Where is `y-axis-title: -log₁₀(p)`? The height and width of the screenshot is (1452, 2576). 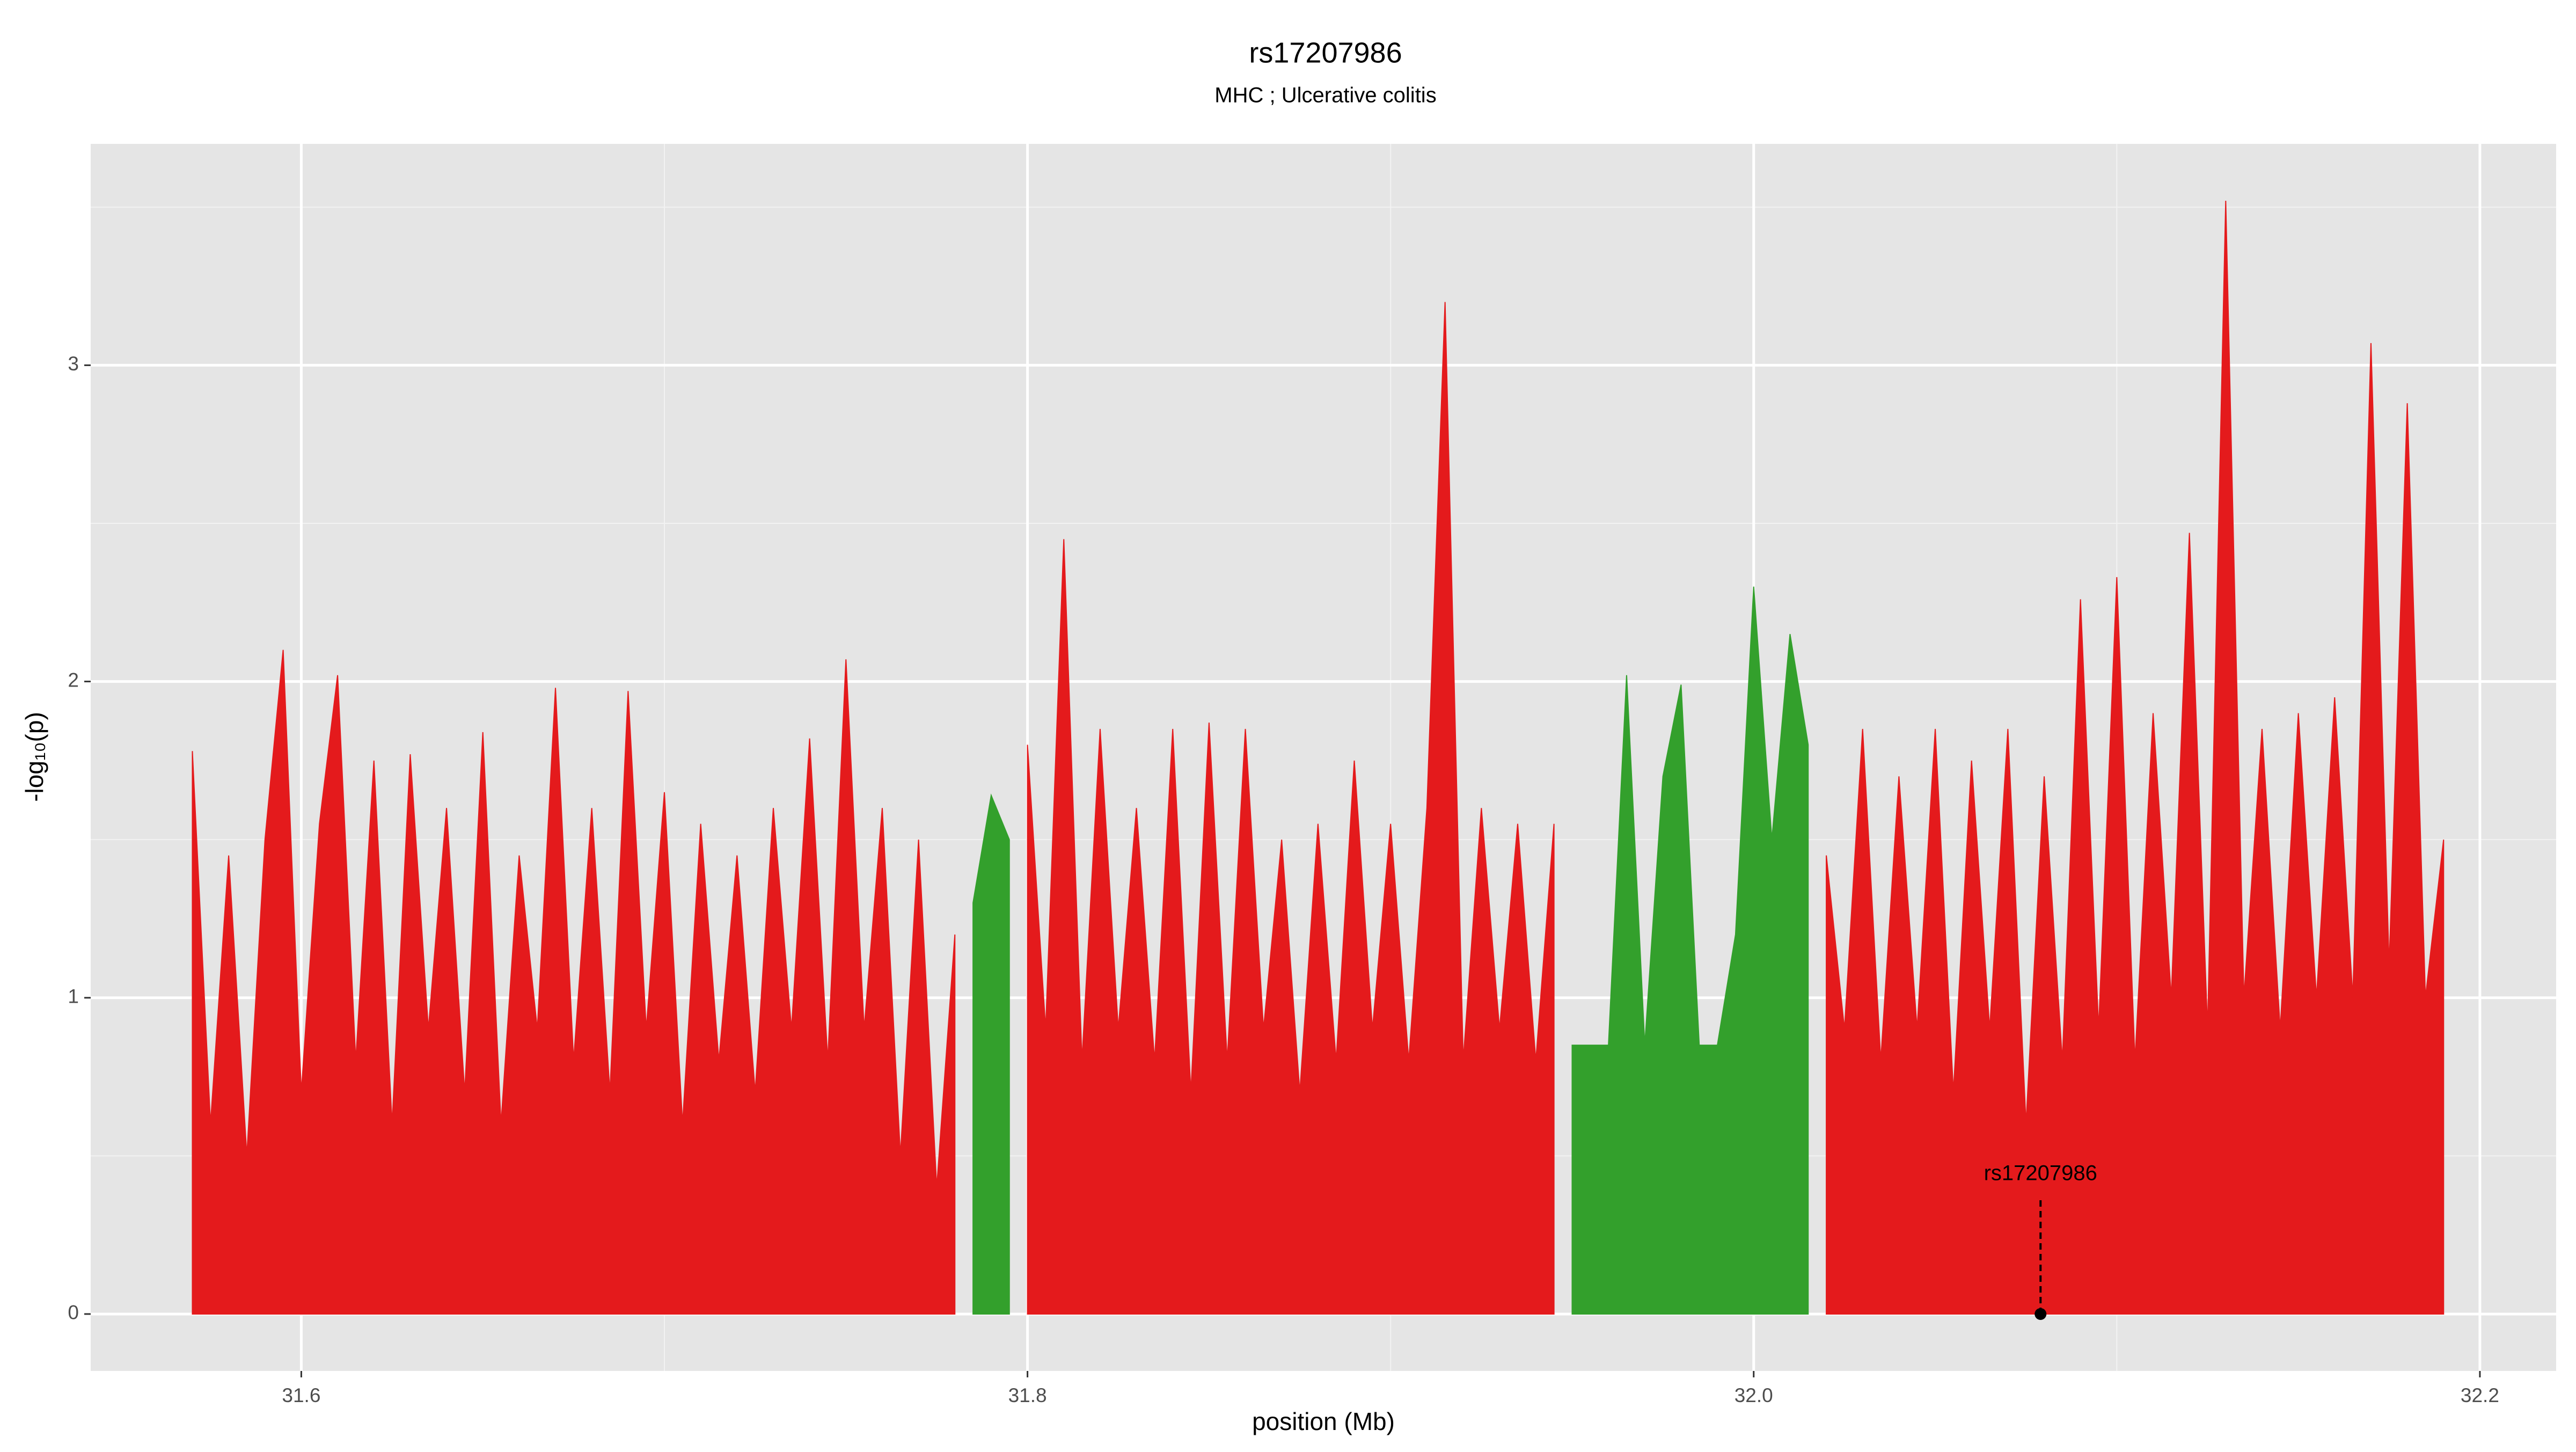 y-axis-title: -log₁₀(p) is located at coordinates (34, 757).